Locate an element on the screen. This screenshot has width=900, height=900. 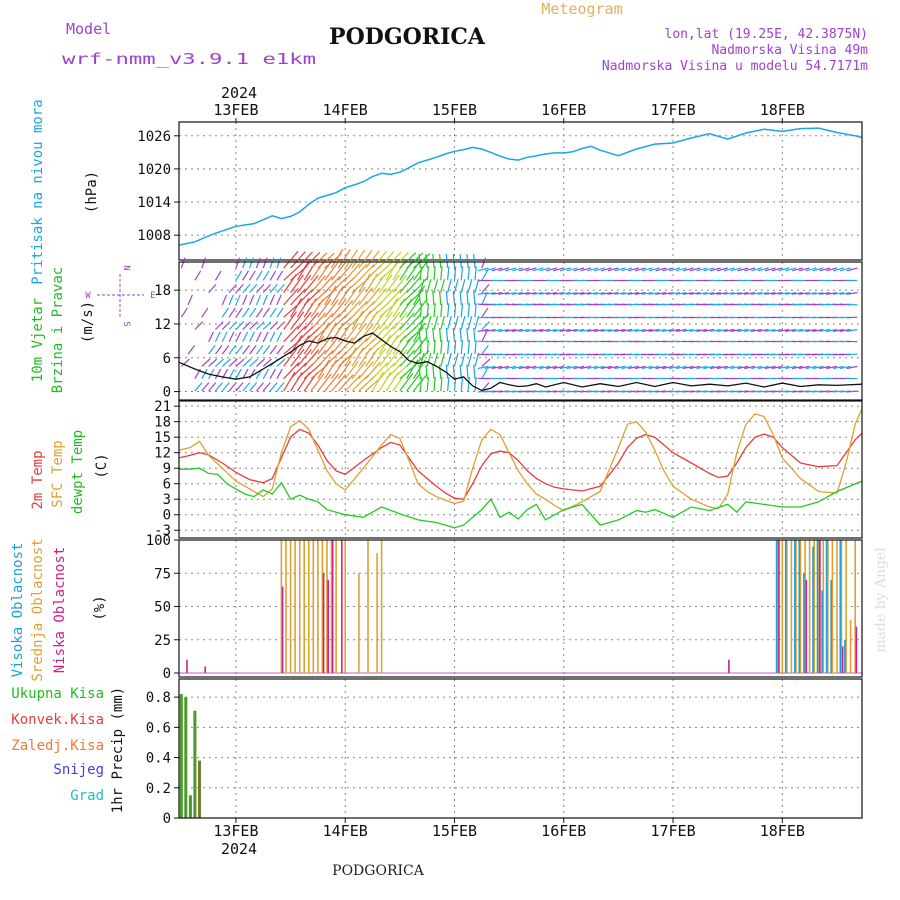
compass-w-label: W is located at coordinates (88, 296).